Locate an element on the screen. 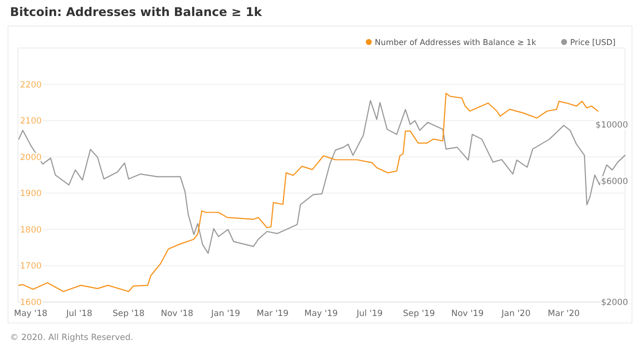  x-tick-label: Nov '18 is located at coordinates (177, 314).